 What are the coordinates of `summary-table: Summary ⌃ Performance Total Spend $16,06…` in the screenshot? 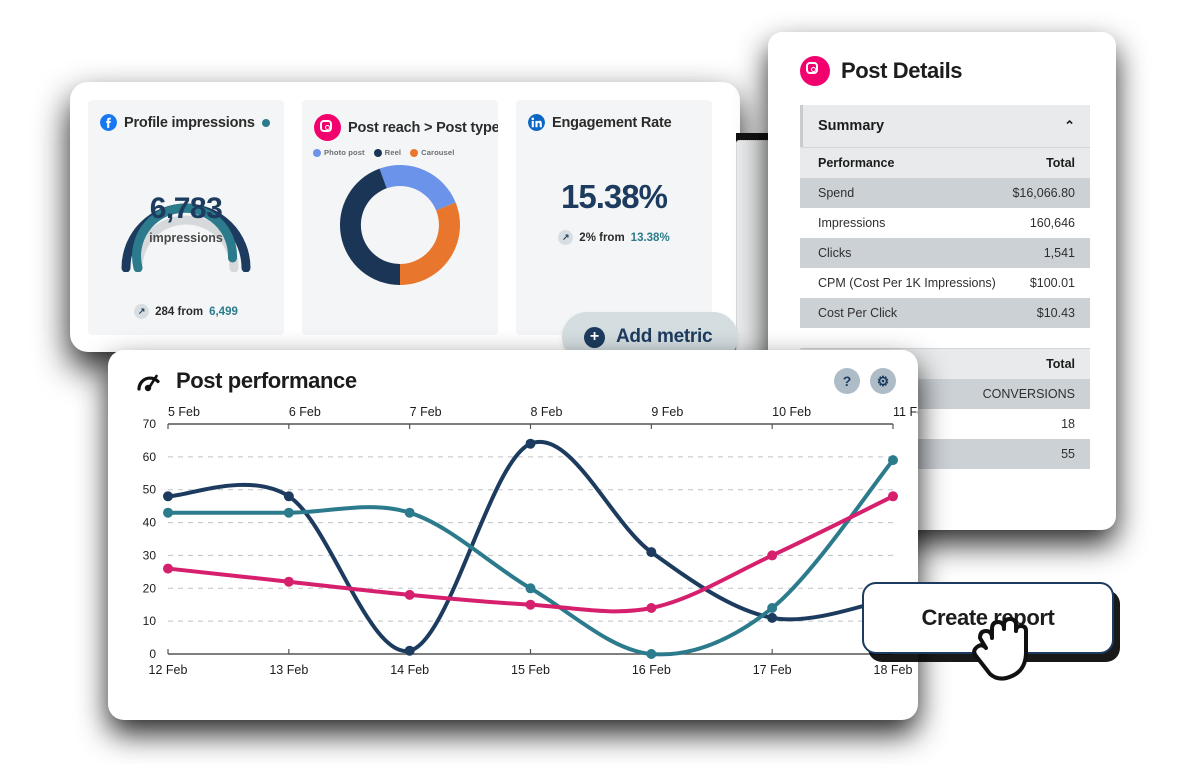 It's located at (945, 216).